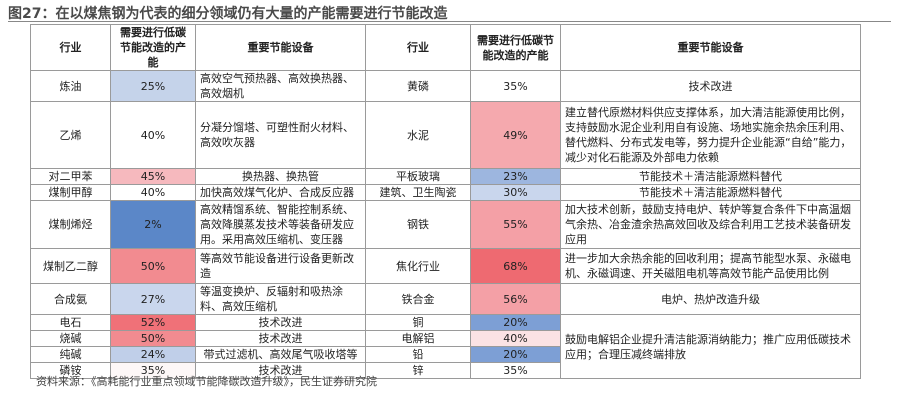 This screenshot has width=899, height=407. I want to click on cell: 对二甲苯, so click(70, 176).